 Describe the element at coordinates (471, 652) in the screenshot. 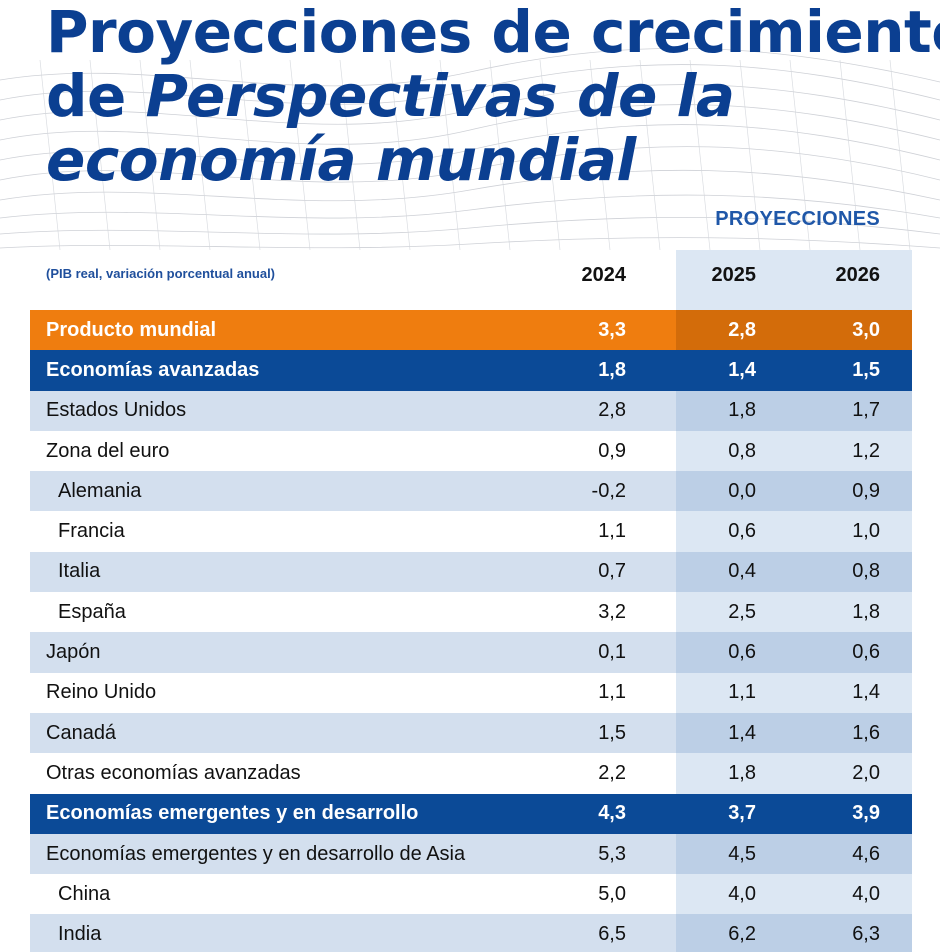

I see `table-row: Japón 0,1 0,6 0,6` at that location.